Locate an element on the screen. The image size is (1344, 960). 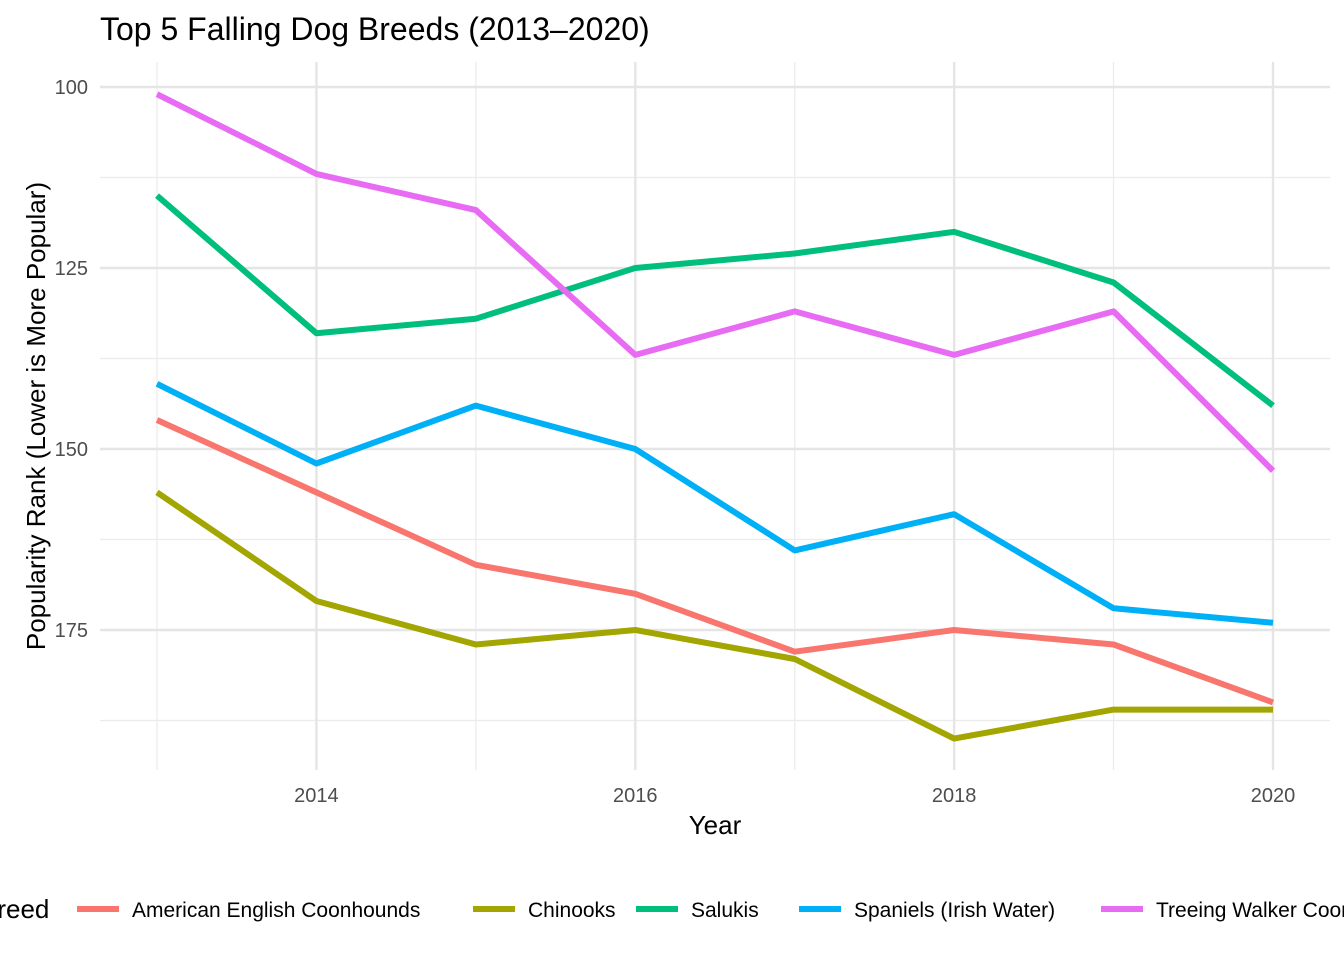
legend-label: Spaniels (Irish Water) is located at coordinates (954, 910).